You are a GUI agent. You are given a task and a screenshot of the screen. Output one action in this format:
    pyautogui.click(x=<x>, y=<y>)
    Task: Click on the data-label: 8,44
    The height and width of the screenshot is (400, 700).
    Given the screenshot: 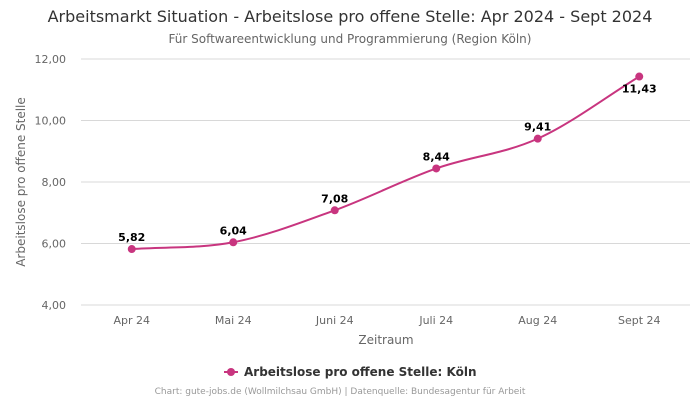 What is the action you would take?
    pyautogui.click(x=436, y=156)
    